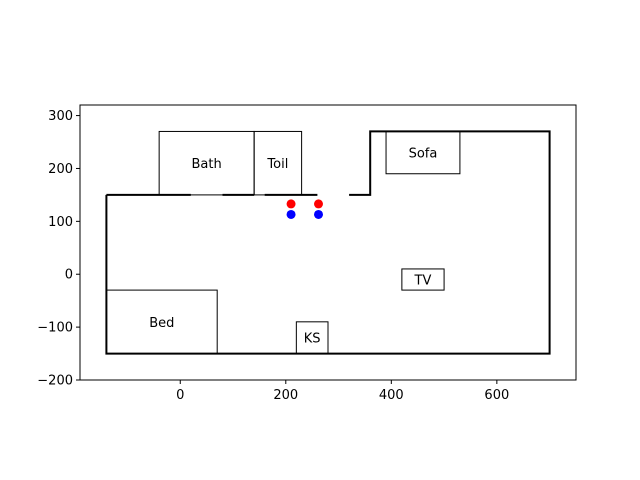  What do you see at coordinates (55, 328) in the screenshot?
I see `y-tick-label: −100` at bounding box center [55, 328].